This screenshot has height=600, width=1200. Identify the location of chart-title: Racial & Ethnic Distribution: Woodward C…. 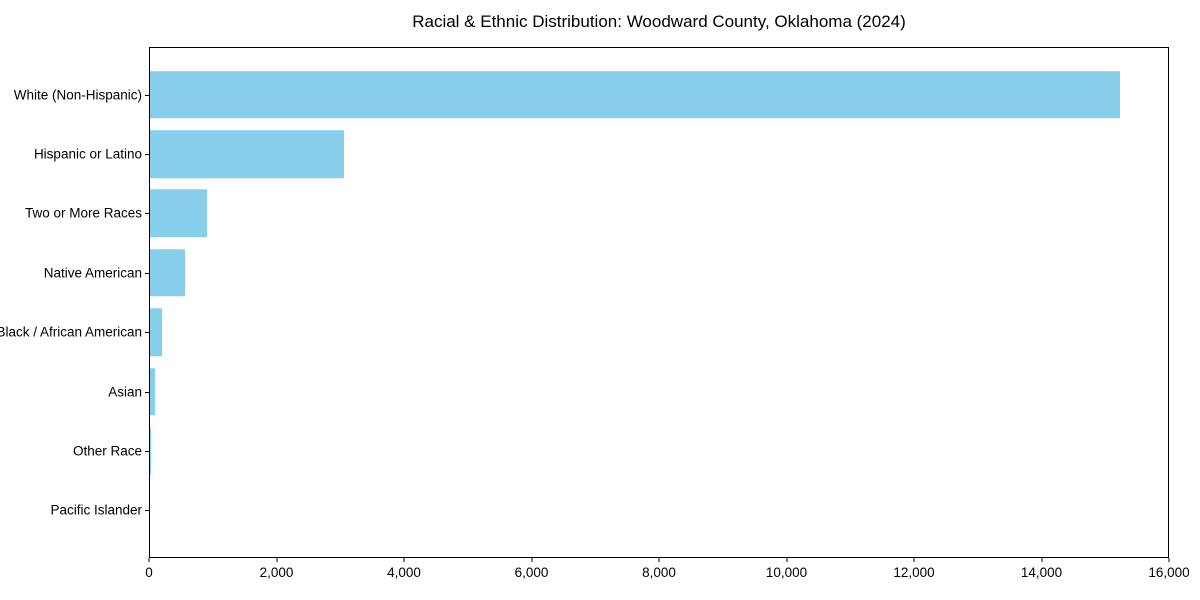
(659, 21).